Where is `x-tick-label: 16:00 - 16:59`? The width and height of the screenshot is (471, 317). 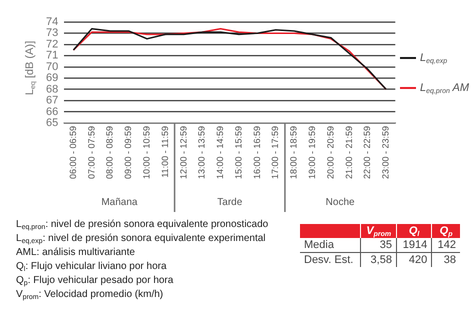
x-tick-label: 16:00 - 16:59 is located at coordinates (257, 153).